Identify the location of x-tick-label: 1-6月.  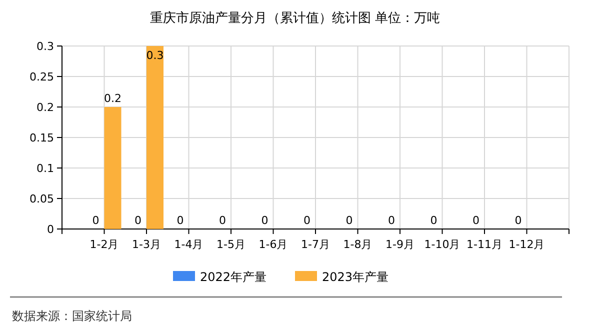
(273, 244).